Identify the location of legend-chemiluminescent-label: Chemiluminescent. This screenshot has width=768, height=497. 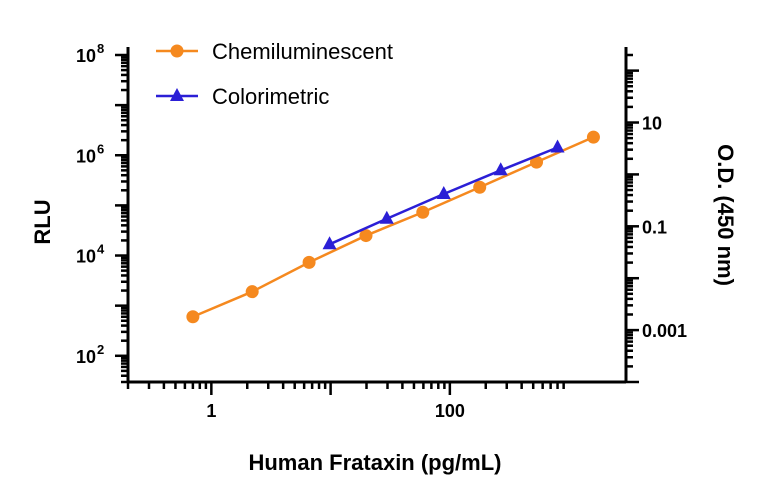
(302, 51).